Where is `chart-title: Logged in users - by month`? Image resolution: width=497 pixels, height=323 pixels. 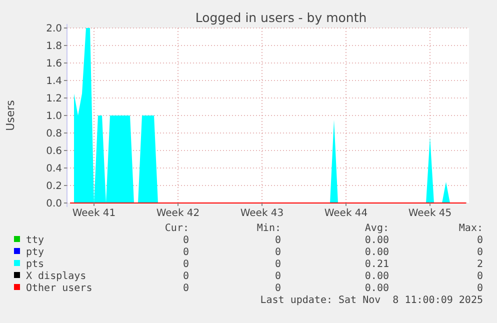 chart-title: Logged in users - by month is located at coordinates (281, 17).